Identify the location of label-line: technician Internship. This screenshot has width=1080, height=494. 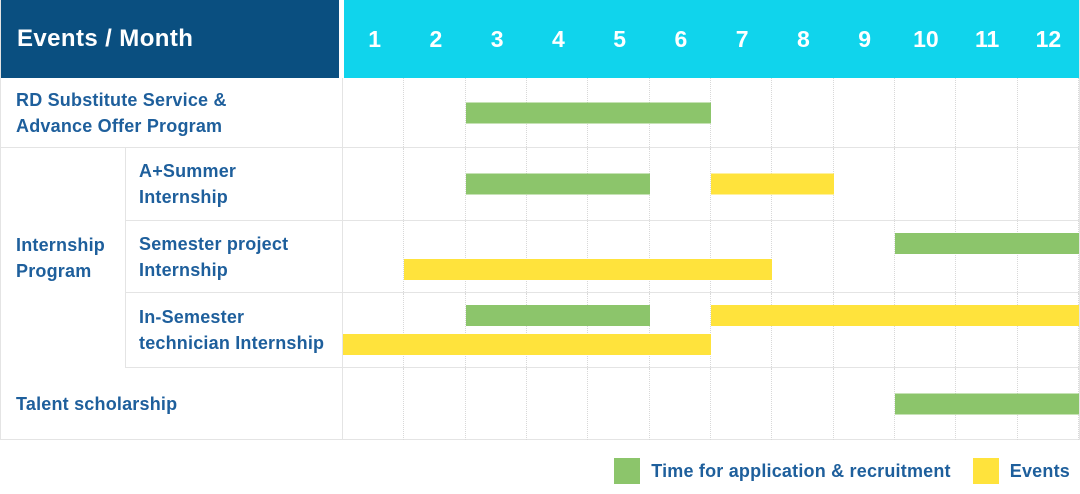
(232, 343).